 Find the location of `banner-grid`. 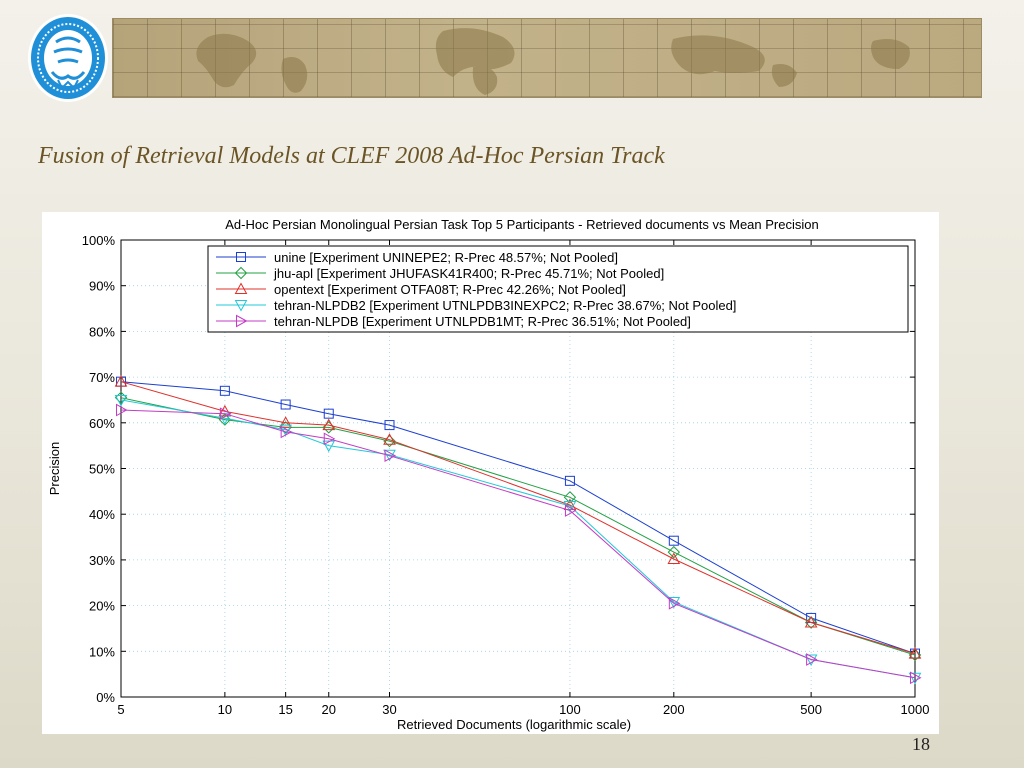

banner-grid is located at coordinates (547, 58).